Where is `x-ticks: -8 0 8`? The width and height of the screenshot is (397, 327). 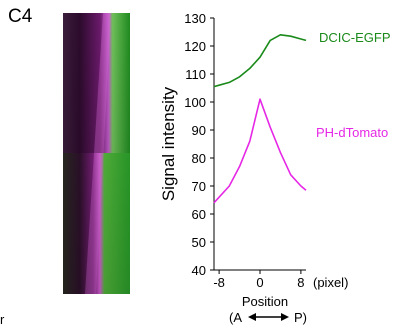 x-ticks: -8 0 8 is located at coordinates (259, 280).